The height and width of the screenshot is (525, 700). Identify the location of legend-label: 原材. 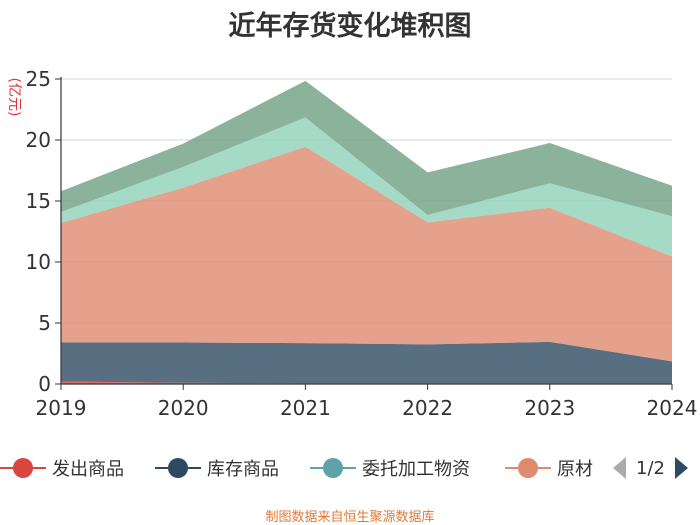
(575, 469).